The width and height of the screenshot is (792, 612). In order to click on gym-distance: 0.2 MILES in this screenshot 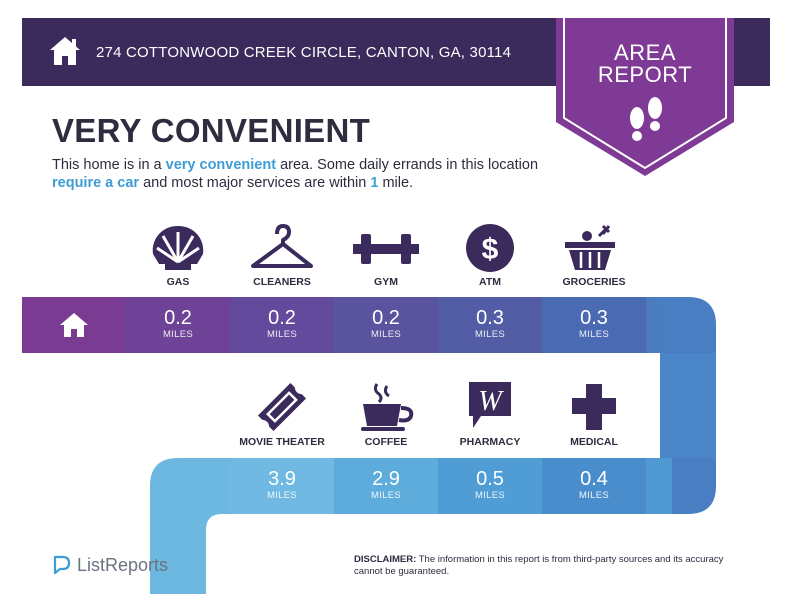, I will do `click(385, 323)`.